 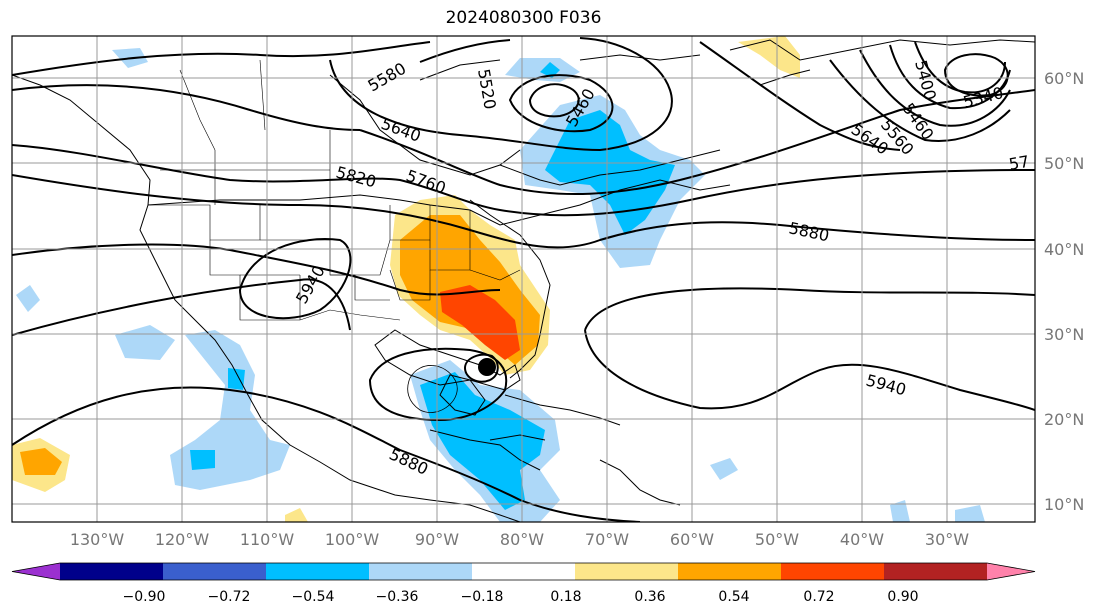 I want to click on lon-label: 70°W, so click(x=607, y=539).